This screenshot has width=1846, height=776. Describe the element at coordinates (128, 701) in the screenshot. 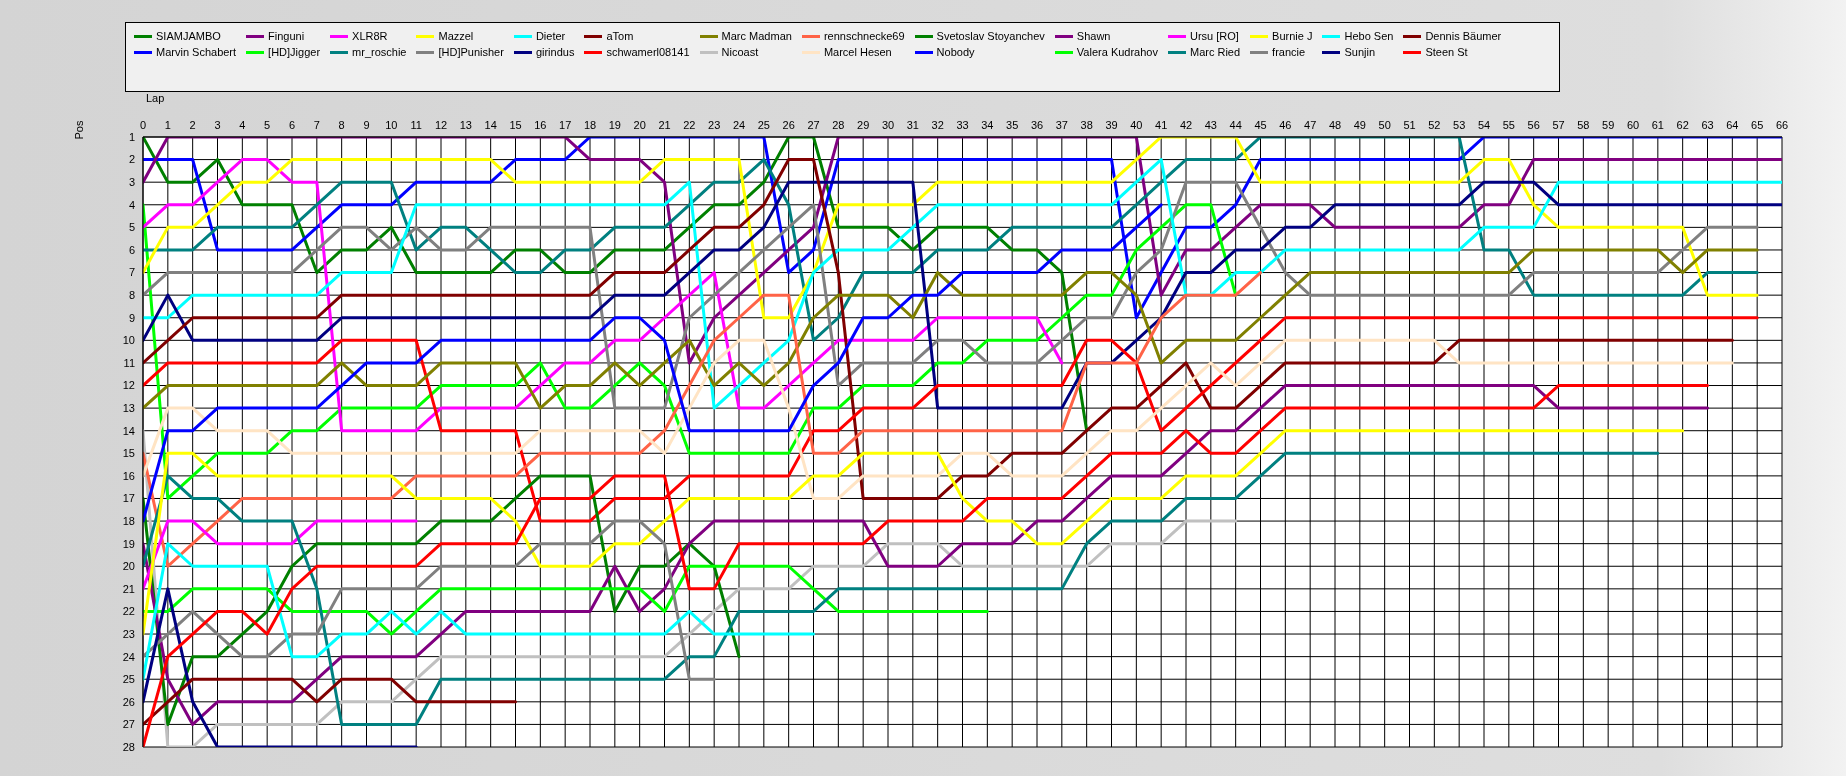

I see `y-tick-label: 26` at that location.